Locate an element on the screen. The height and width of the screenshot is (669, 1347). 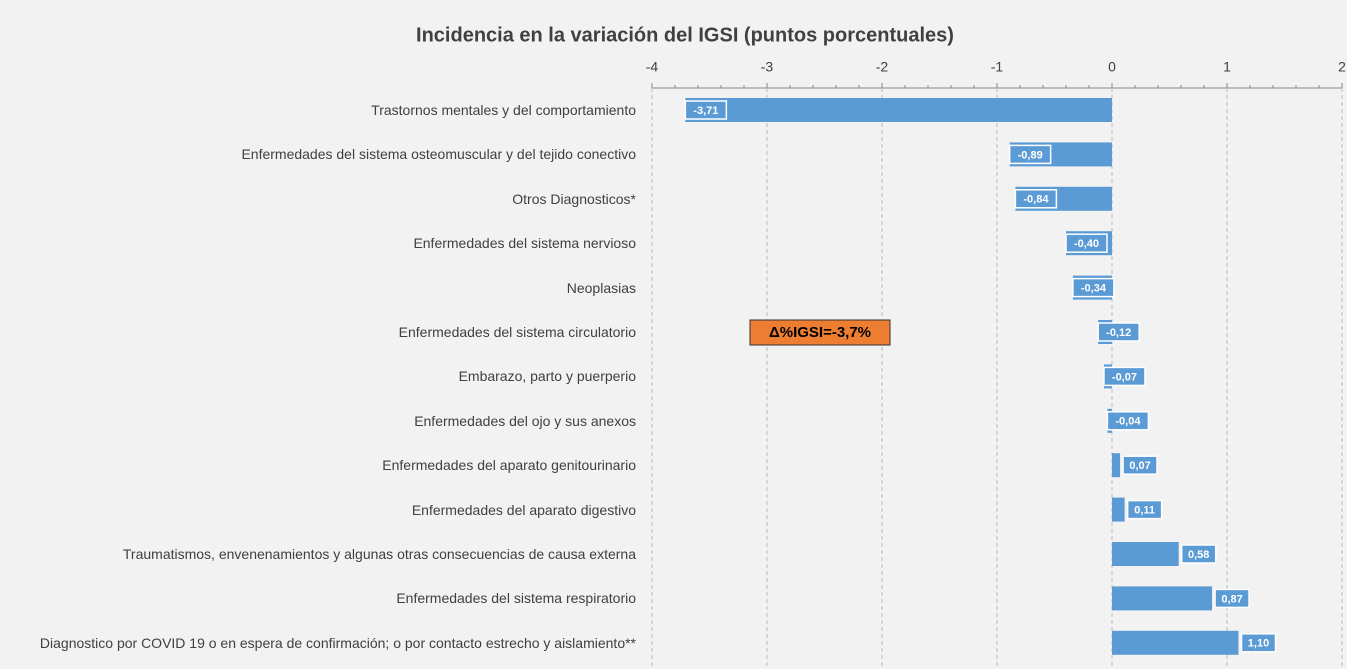
annotation: Δ%IGSI=-3,7% is located at coordinates (820, 332).